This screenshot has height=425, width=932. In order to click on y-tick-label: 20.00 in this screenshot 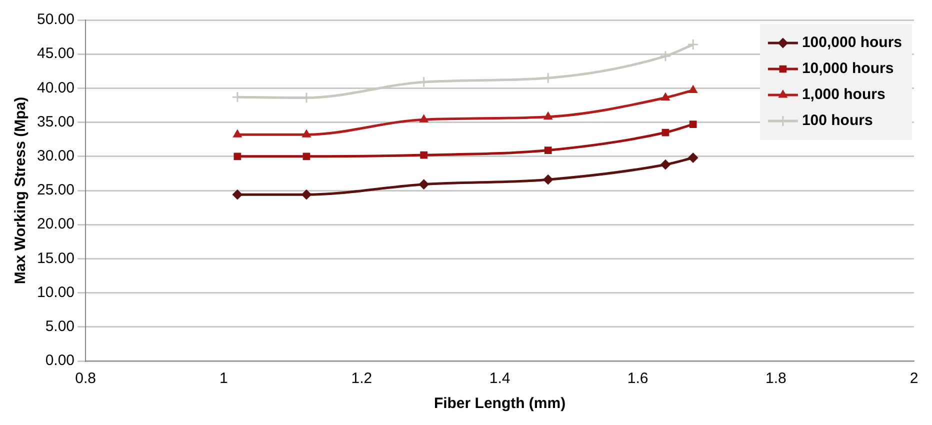, I will do `click(55, 224)`.